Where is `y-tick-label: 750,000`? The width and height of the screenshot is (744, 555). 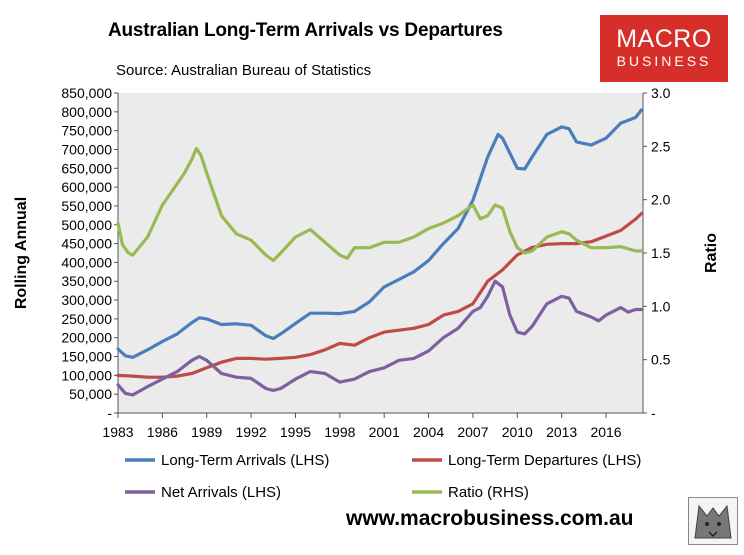
y-tick-label: 750,000 is located at coordinates (86, 131).